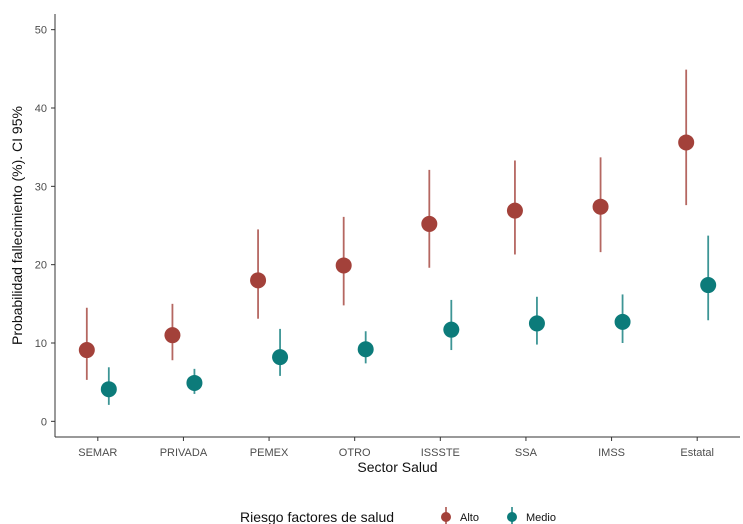  I want to click on x-tick-label: OTRO, so click(355, 453).